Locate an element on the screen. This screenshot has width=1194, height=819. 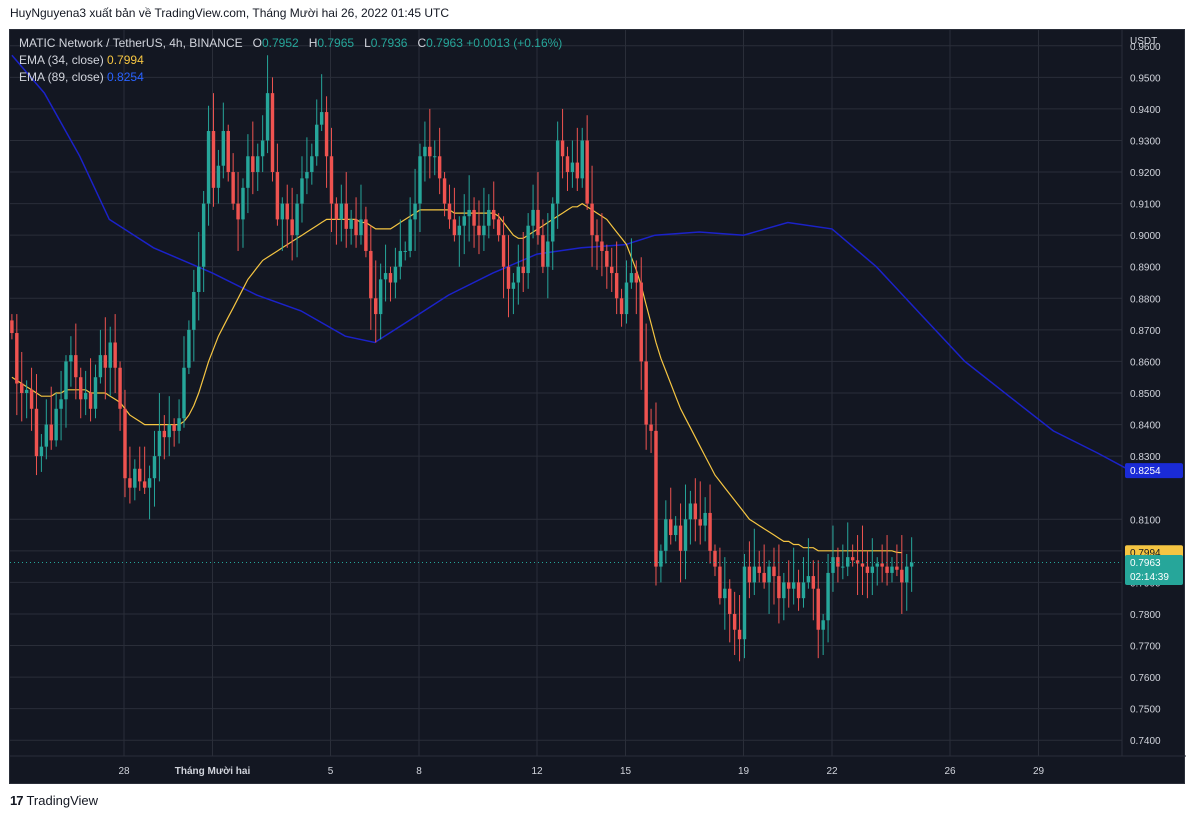
ema89-label: EMA (89, close) is located at coordinates (61, 77).